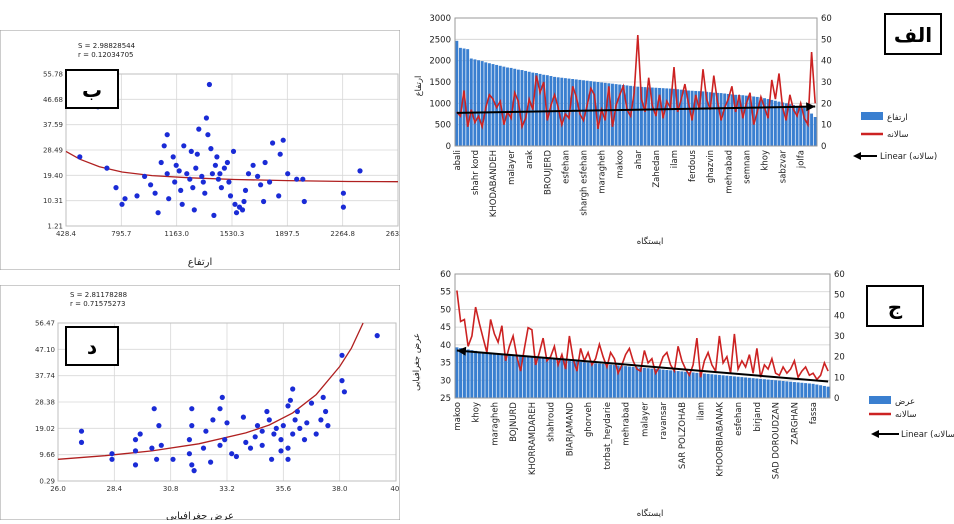 The width and height of the screenshot is (954, 524). Describe the element at coordinates (45, 324) in the screenshot. I see `y-tick-label: 56.47` at that location.